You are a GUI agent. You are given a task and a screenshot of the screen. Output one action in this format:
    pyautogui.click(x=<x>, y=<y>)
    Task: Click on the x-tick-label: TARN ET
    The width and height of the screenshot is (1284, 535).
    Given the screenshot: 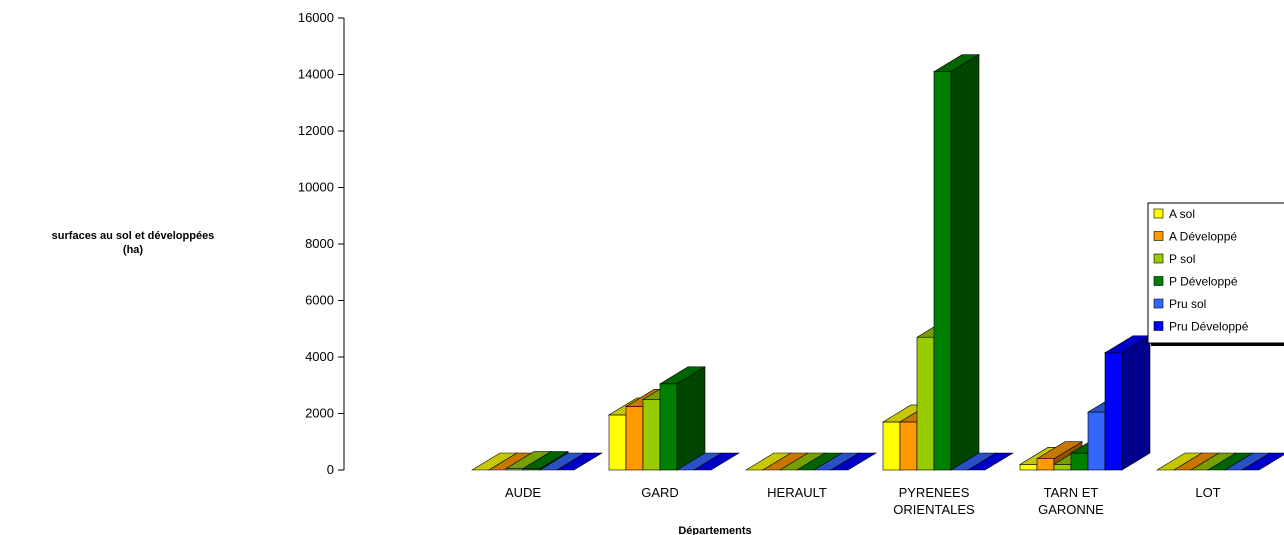 What is the action you would take?
    pyautogui.click(x=1071, y=492)
    